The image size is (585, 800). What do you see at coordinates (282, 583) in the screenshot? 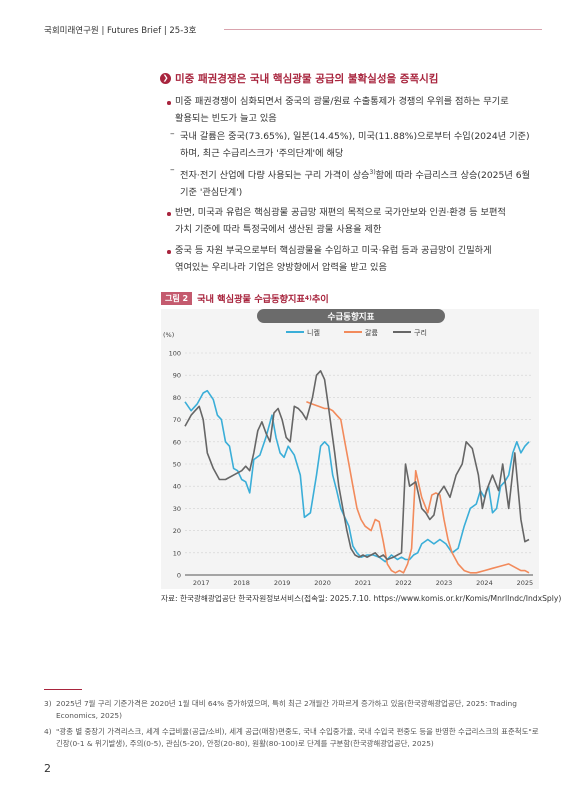
I see `x-tick-label: 2019` at bounding box center [282, 583].